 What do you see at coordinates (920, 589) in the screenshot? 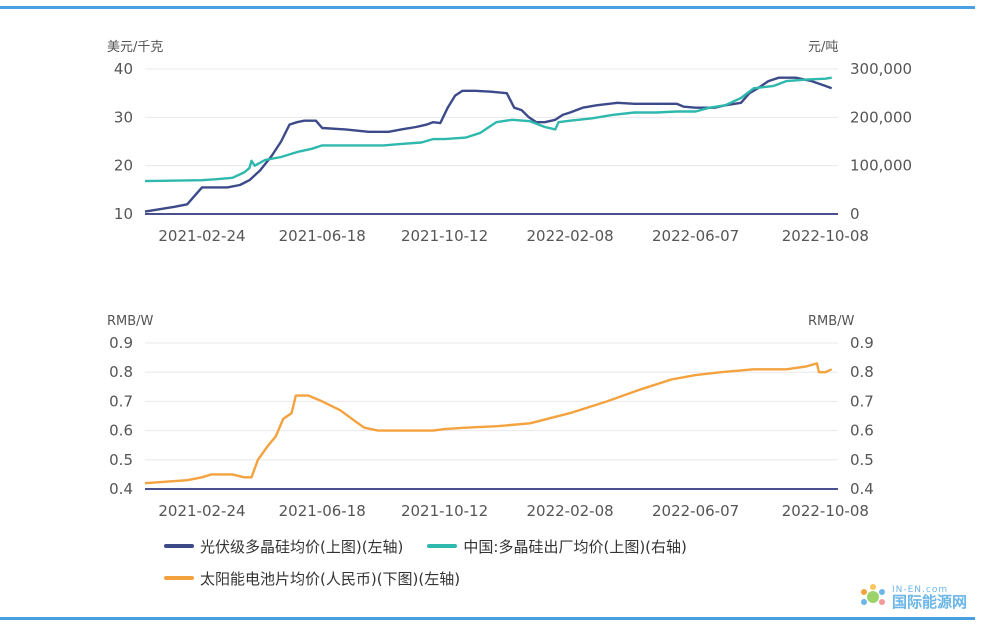
I see `watermark-small-text: IN-EN.com` at bounding box center [920, 589].